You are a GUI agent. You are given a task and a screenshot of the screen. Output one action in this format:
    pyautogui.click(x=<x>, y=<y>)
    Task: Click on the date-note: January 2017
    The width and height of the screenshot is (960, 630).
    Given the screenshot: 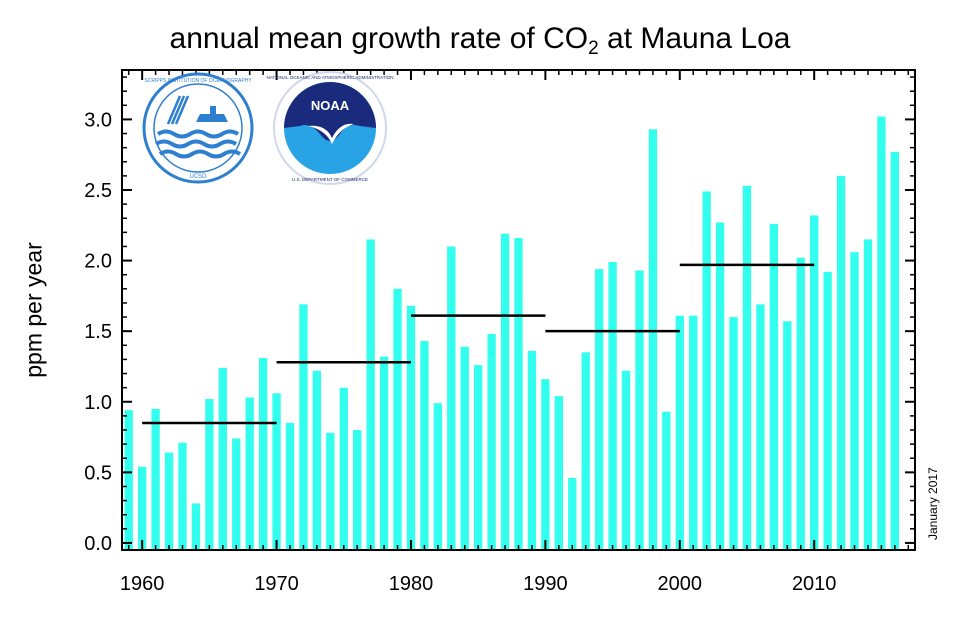 What is the action you would take?
    pyautogui.click(x=933, y=503)
    